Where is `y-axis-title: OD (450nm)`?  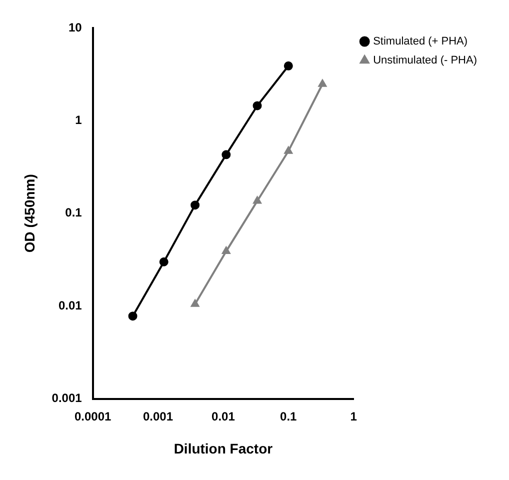 y-axis-title: OD (450nm) is located at coordinates (29, 213).